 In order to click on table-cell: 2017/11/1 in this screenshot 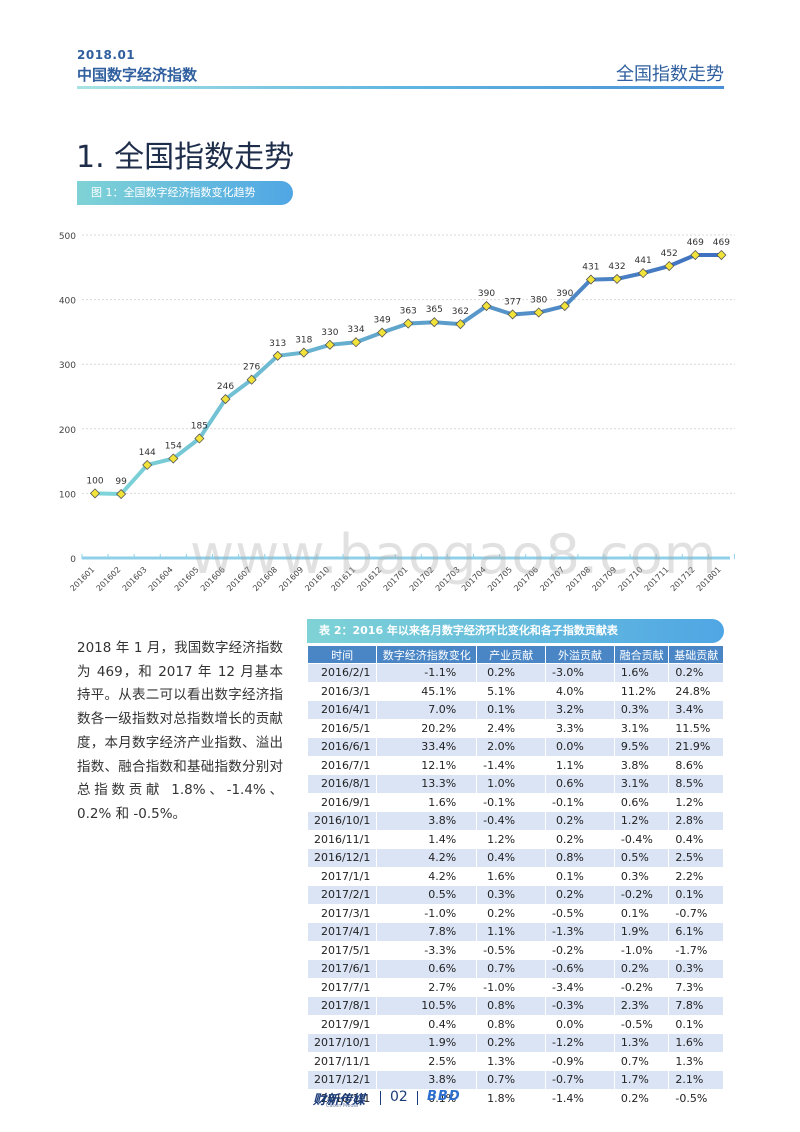, I will do `click(342, 1061)`.